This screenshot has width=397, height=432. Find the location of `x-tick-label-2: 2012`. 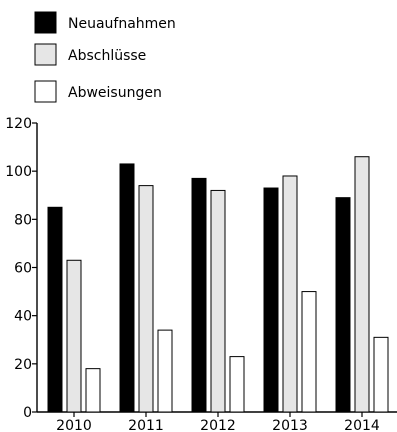

x-tick-label-2: 2012 is located at coordinates (218, 425).